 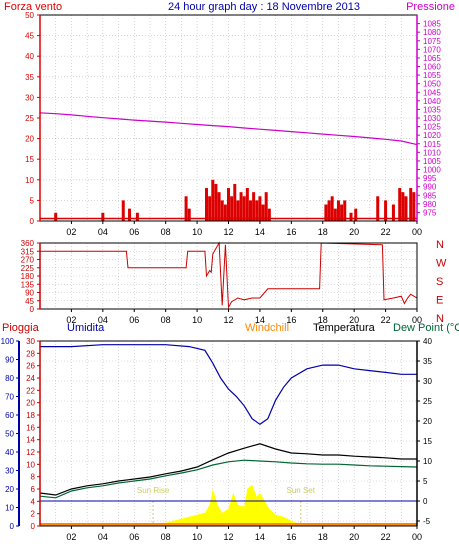 What do you see at coordinates (228, 479) in the screenshot?
I see `dewpoint-line` at bounding box center [228, 479].